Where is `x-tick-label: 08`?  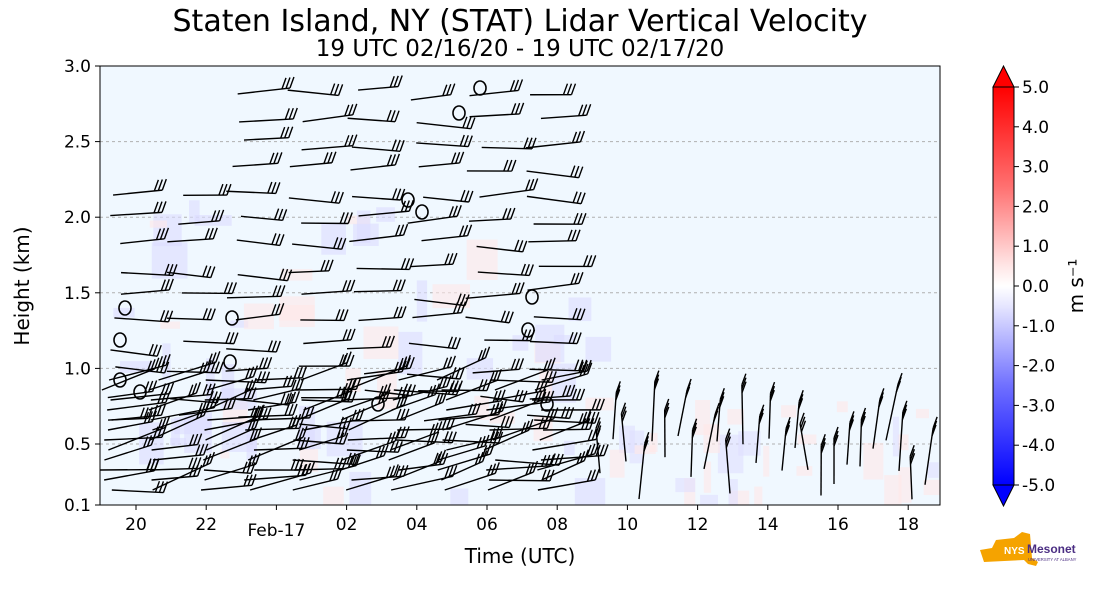 x-tick-label: 08 is located at coordinates (557, 525).